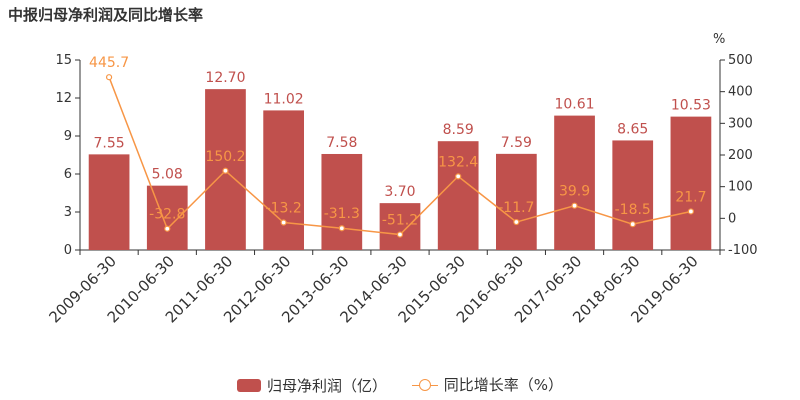 Image resolution: width=800 pixels, height=400 pixels. I want to click on legend-line-label: 同比增长率（%）, so click(503, 385).